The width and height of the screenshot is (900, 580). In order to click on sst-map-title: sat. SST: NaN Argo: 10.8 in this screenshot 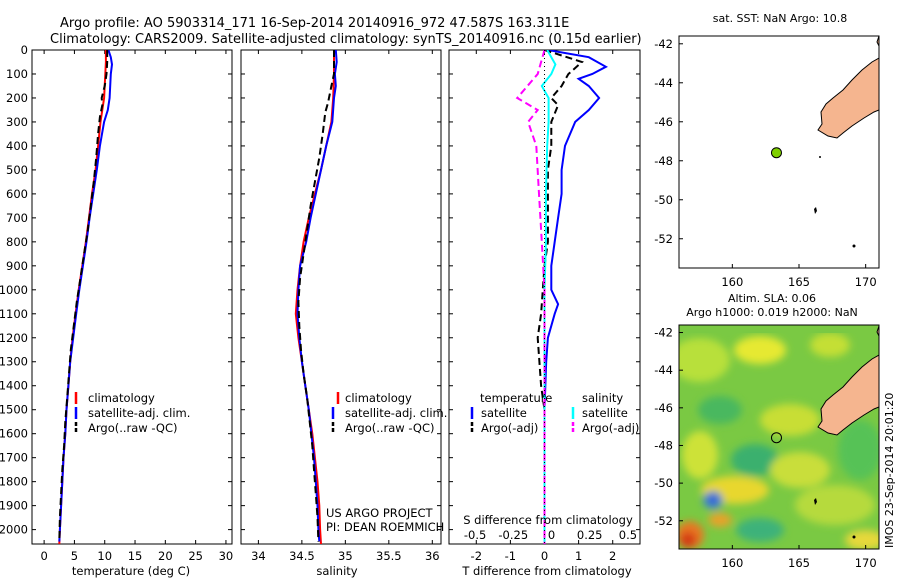, I will do `click(780, 18)`.